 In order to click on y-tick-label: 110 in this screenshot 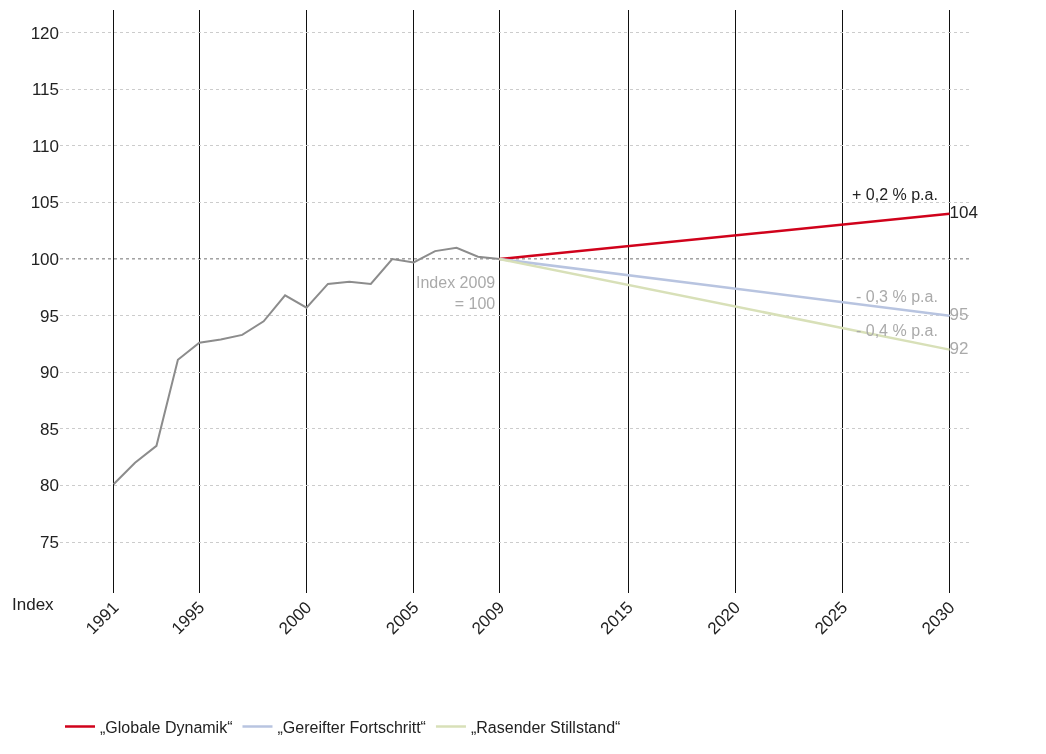, I will do `click(45, 146)`.